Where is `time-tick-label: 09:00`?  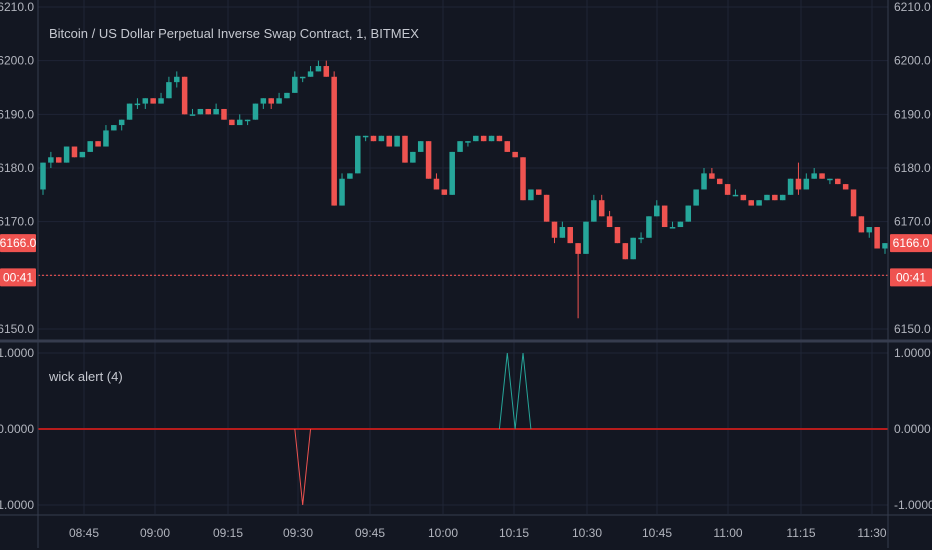 time-tick-label: 09:00 is located at coordinates (155, 533).